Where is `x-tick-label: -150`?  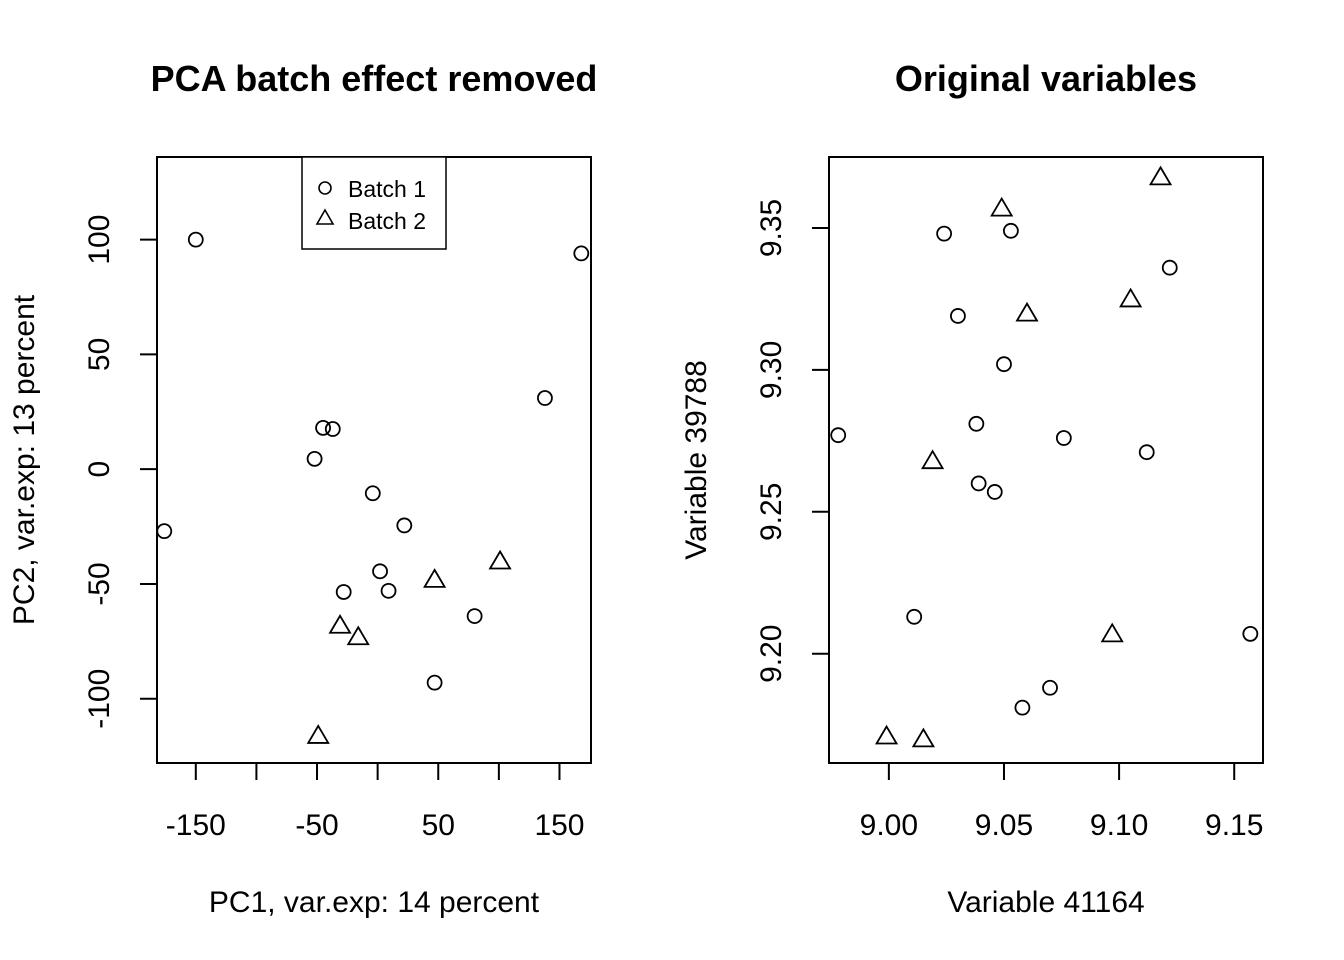
x-tick-label: -150 is located at coordinates (196, 825).